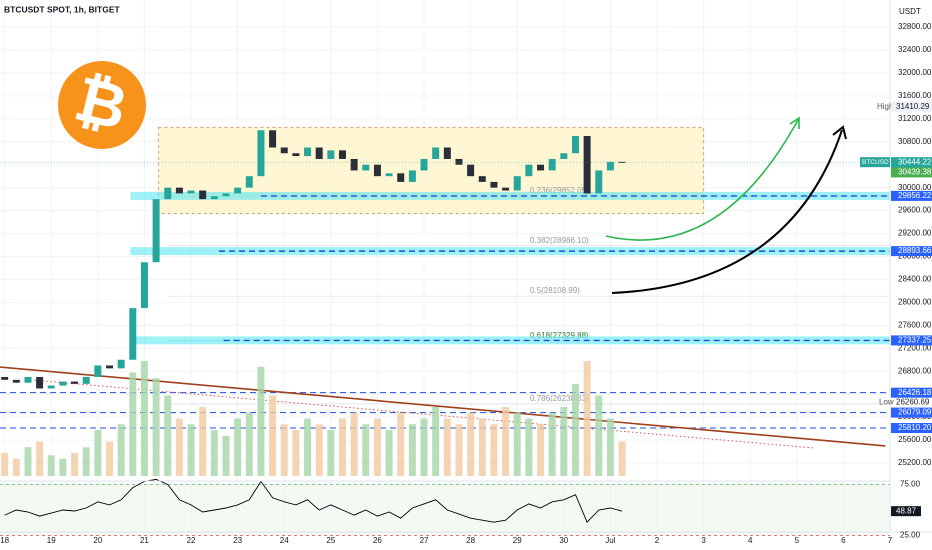 The height and width of the screenshot is (550, 932). I want to click on y-tick-label: 25200.00, so click(915, 462).